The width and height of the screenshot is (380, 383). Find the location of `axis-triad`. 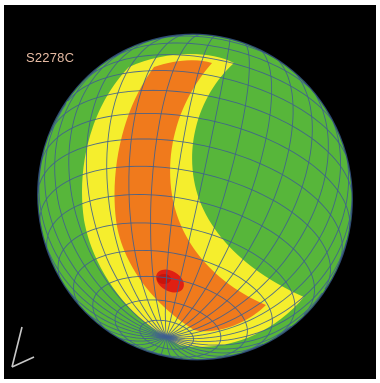

axis-triad is located at coordinates (23, 347).